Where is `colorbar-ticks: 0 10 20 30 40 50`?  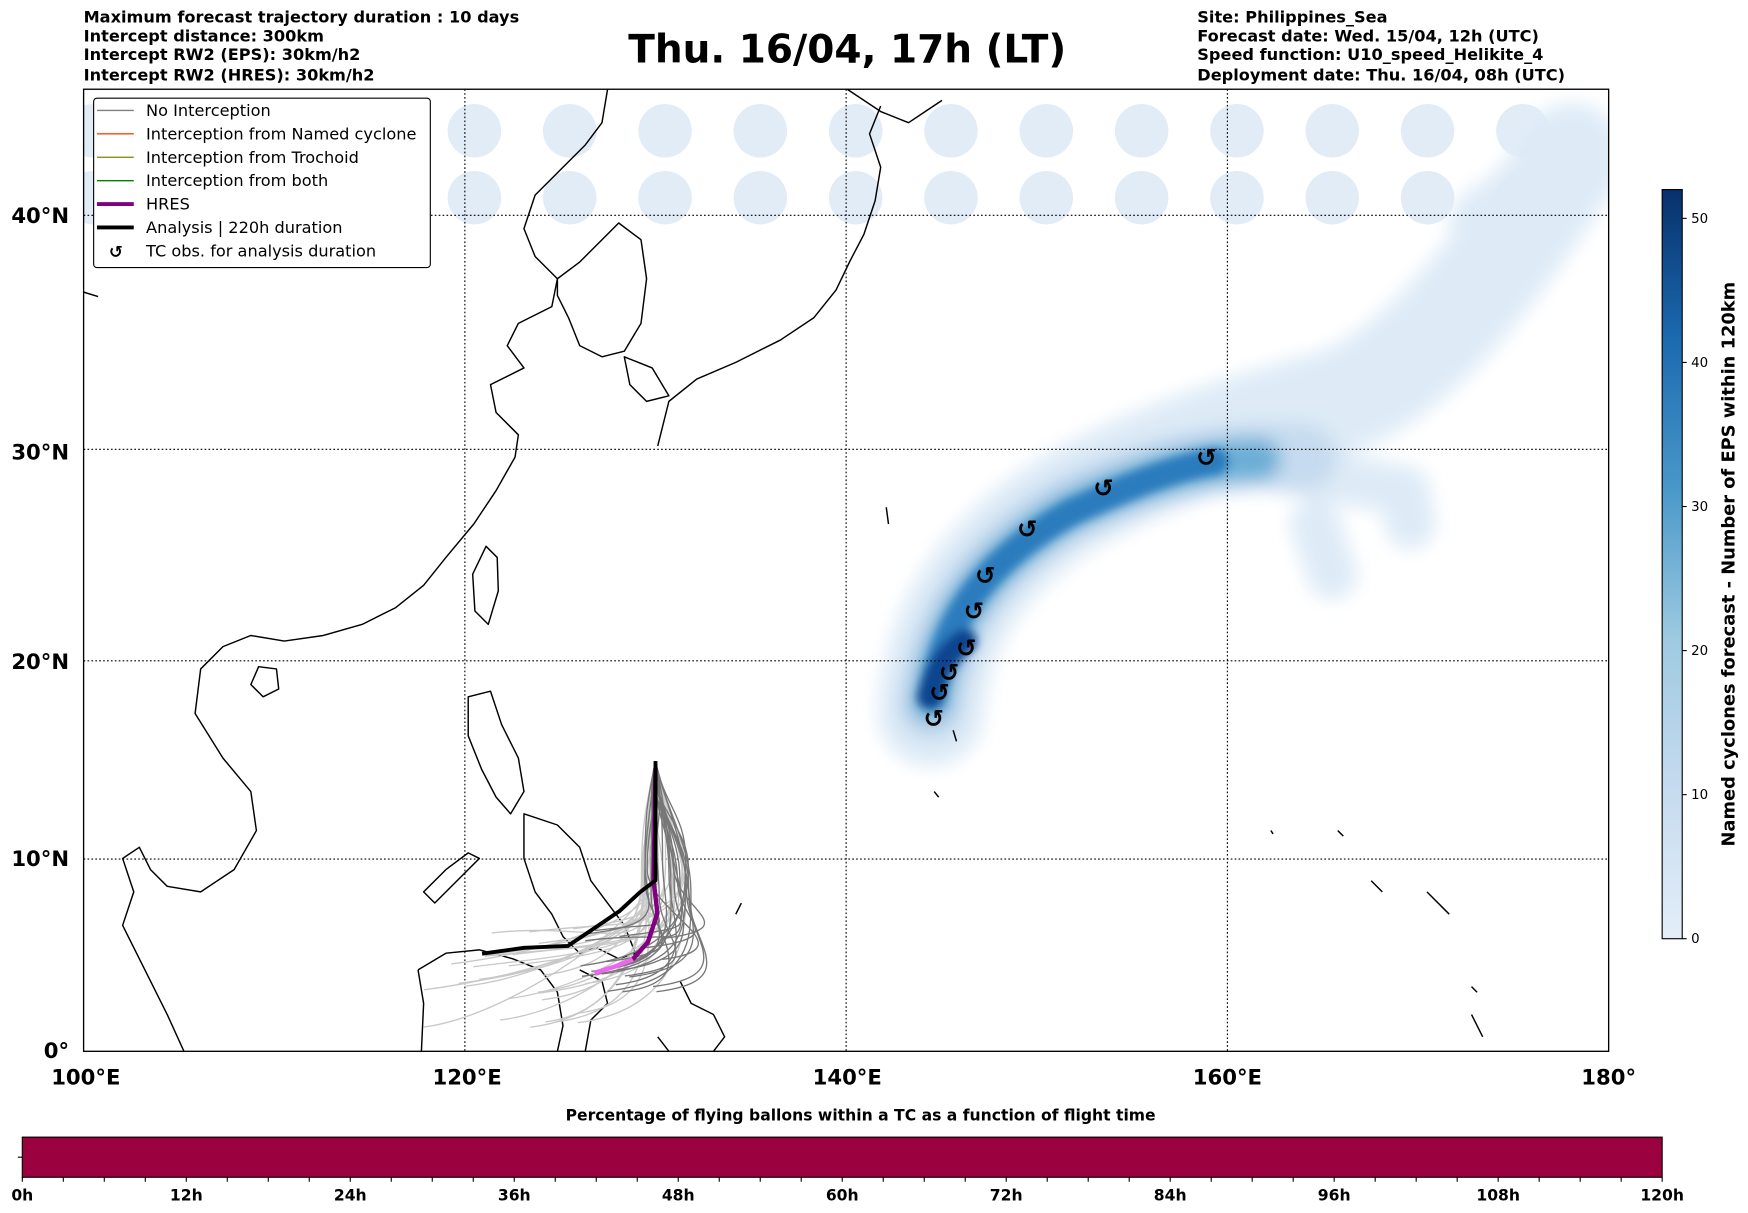 colorbar-ticks: 0 10 20 30 40 50 is located at coordinates (1695, 579).